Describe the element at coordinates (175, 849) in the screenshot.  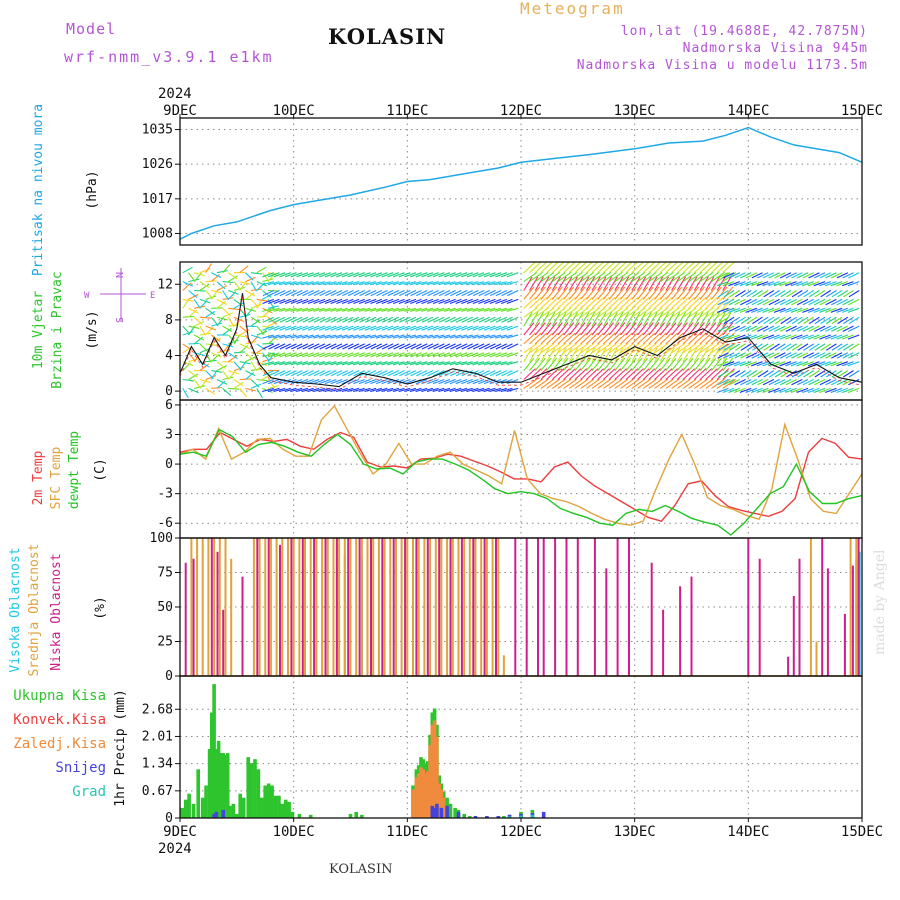
I see `year-label-bottom: 2024` at that location.